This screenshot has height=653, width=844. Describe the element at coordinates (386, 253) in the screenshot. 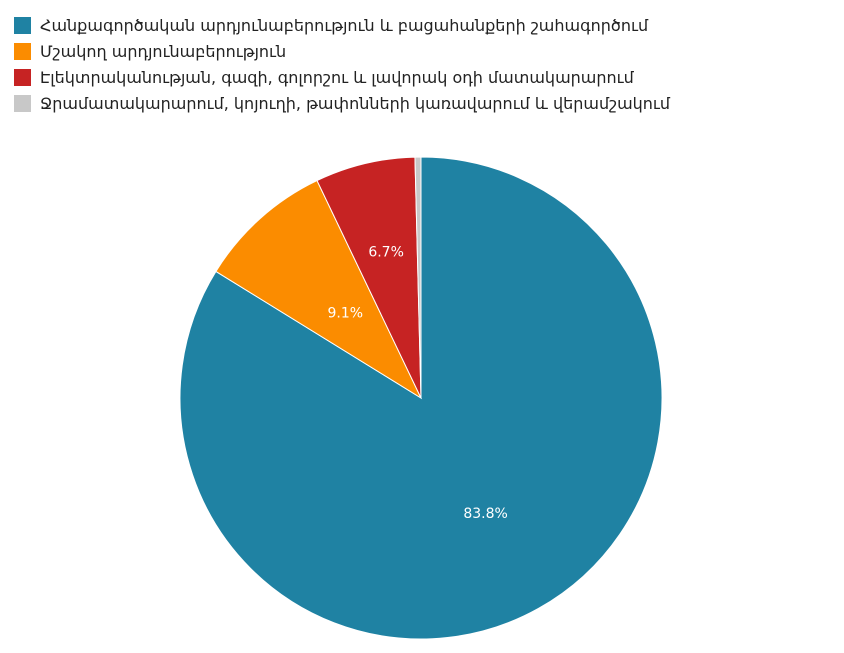

I see `data-label-electricity: 6.7%` at that location.